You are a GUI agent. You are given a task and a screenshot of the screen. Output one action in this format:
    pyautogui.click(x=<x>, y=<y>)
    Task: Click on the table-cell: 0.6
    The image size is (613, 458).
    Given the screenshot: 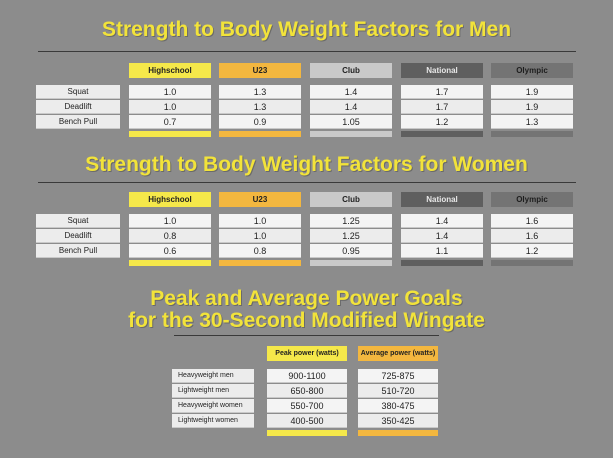 What is the action you would take?
    pyautogui.click(x=170, y=251)
    